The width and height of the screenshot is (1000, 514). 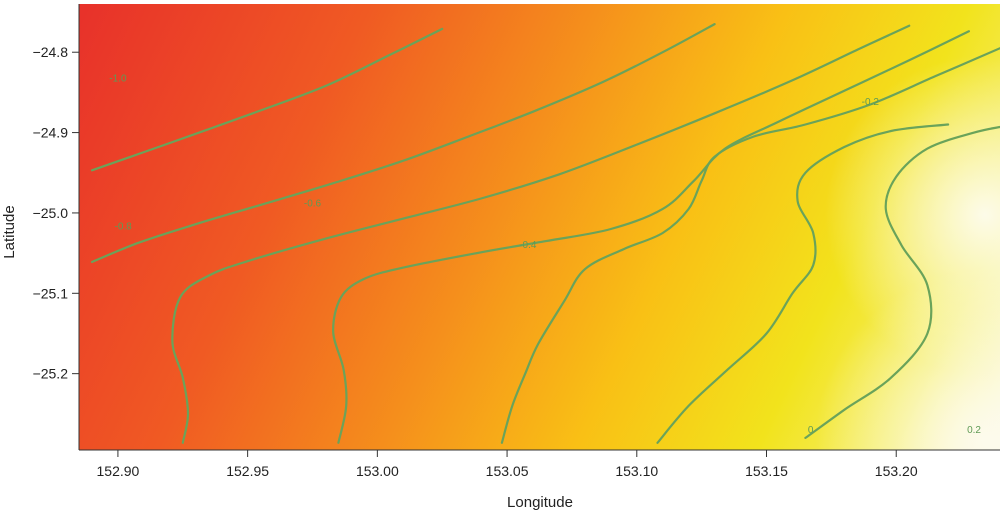 What do you see at coordinates (974, 430) in the screenshot?
I see `contour-label: 0.2` at bounding box center [974, 430].